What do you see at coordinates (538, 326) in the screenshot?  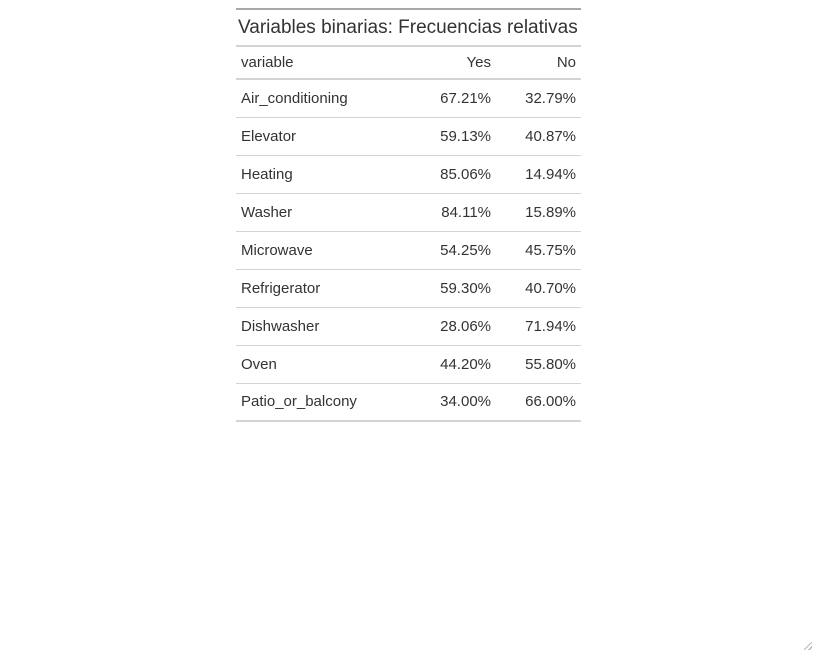 I see `cell-no: 71.94%` at bounding box center [538, 326].